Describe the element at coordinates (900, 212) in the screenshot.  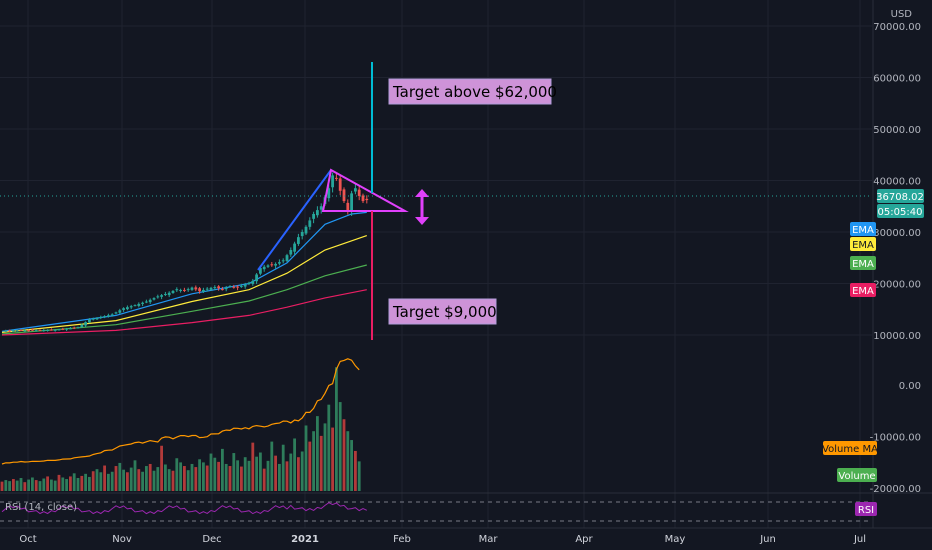
I see `countdown-value: 05:05:40` at that location.